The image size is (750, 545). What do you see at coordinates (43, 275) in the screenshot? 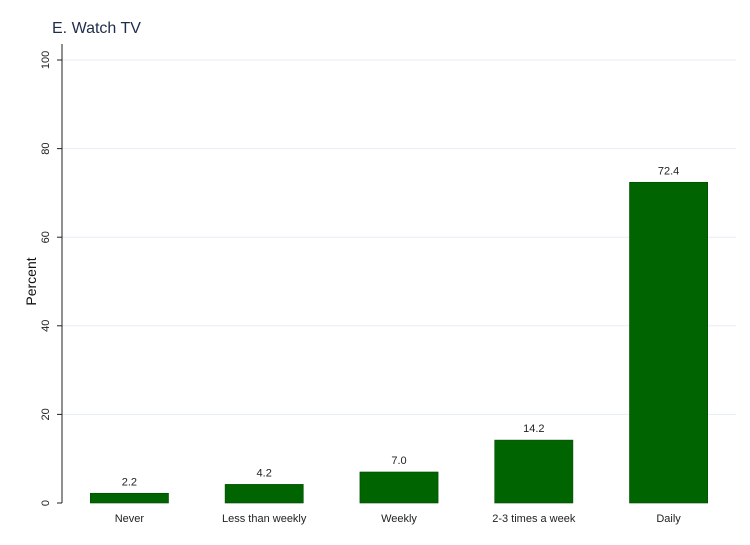
I see `axis-layer: 0 20 40 60 80 100 Percent` at bounding box center [43, 275].